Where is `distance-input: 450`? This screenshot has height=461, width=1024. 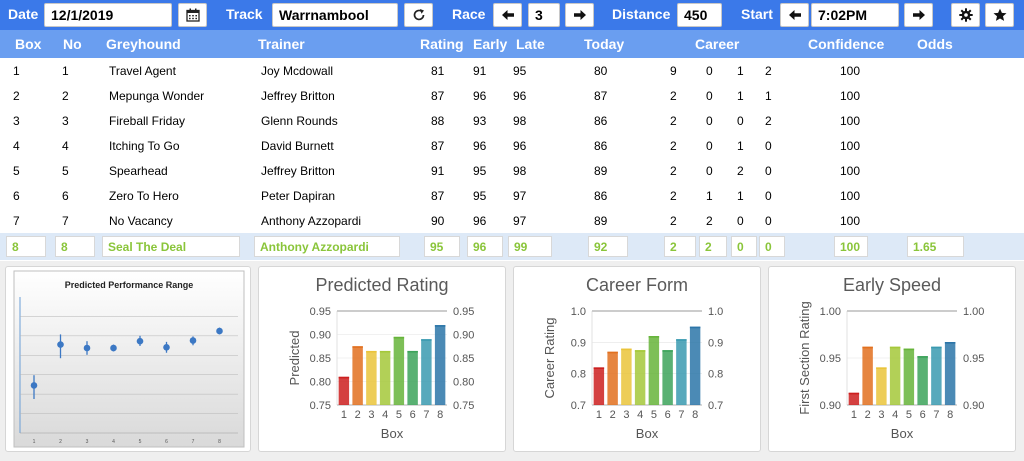 distance-input: 450 is located at coordinates (699, 15).